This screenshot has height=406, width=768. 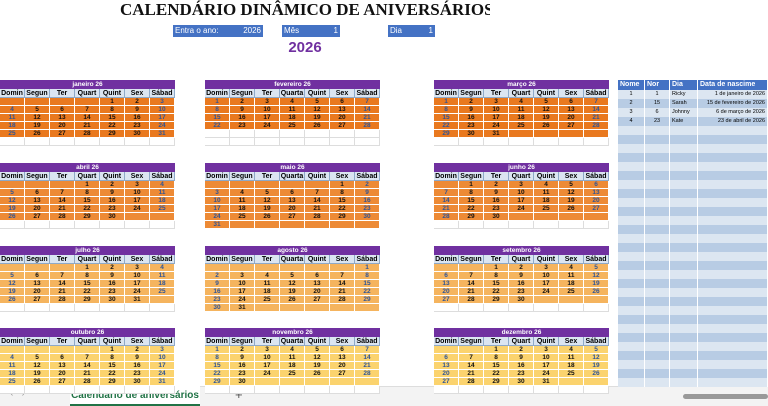 What do you see at coordinates (62, 93) in the screenshot?
I see `weekday: Ter` at bounding box center [62, 93].